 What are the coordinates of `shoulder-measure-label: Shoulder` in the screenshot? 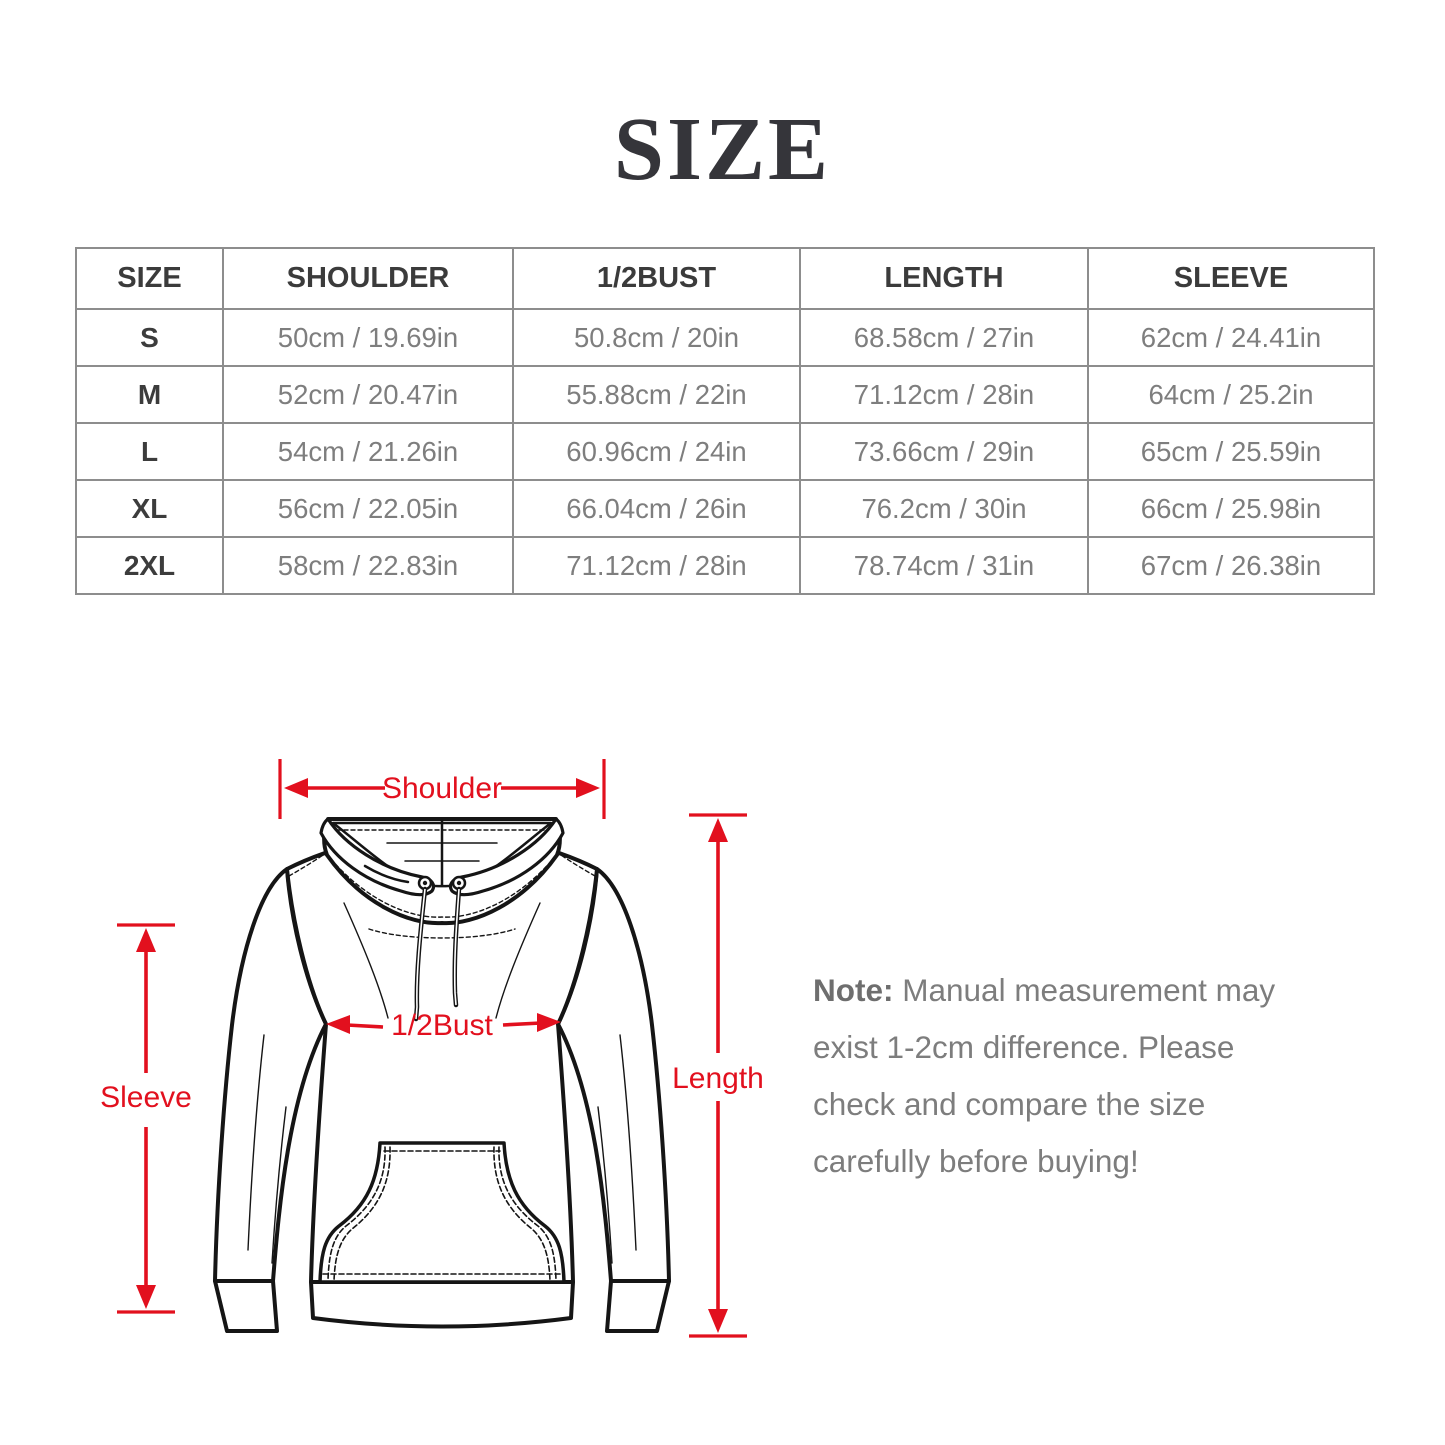 It's located at (442, 788).